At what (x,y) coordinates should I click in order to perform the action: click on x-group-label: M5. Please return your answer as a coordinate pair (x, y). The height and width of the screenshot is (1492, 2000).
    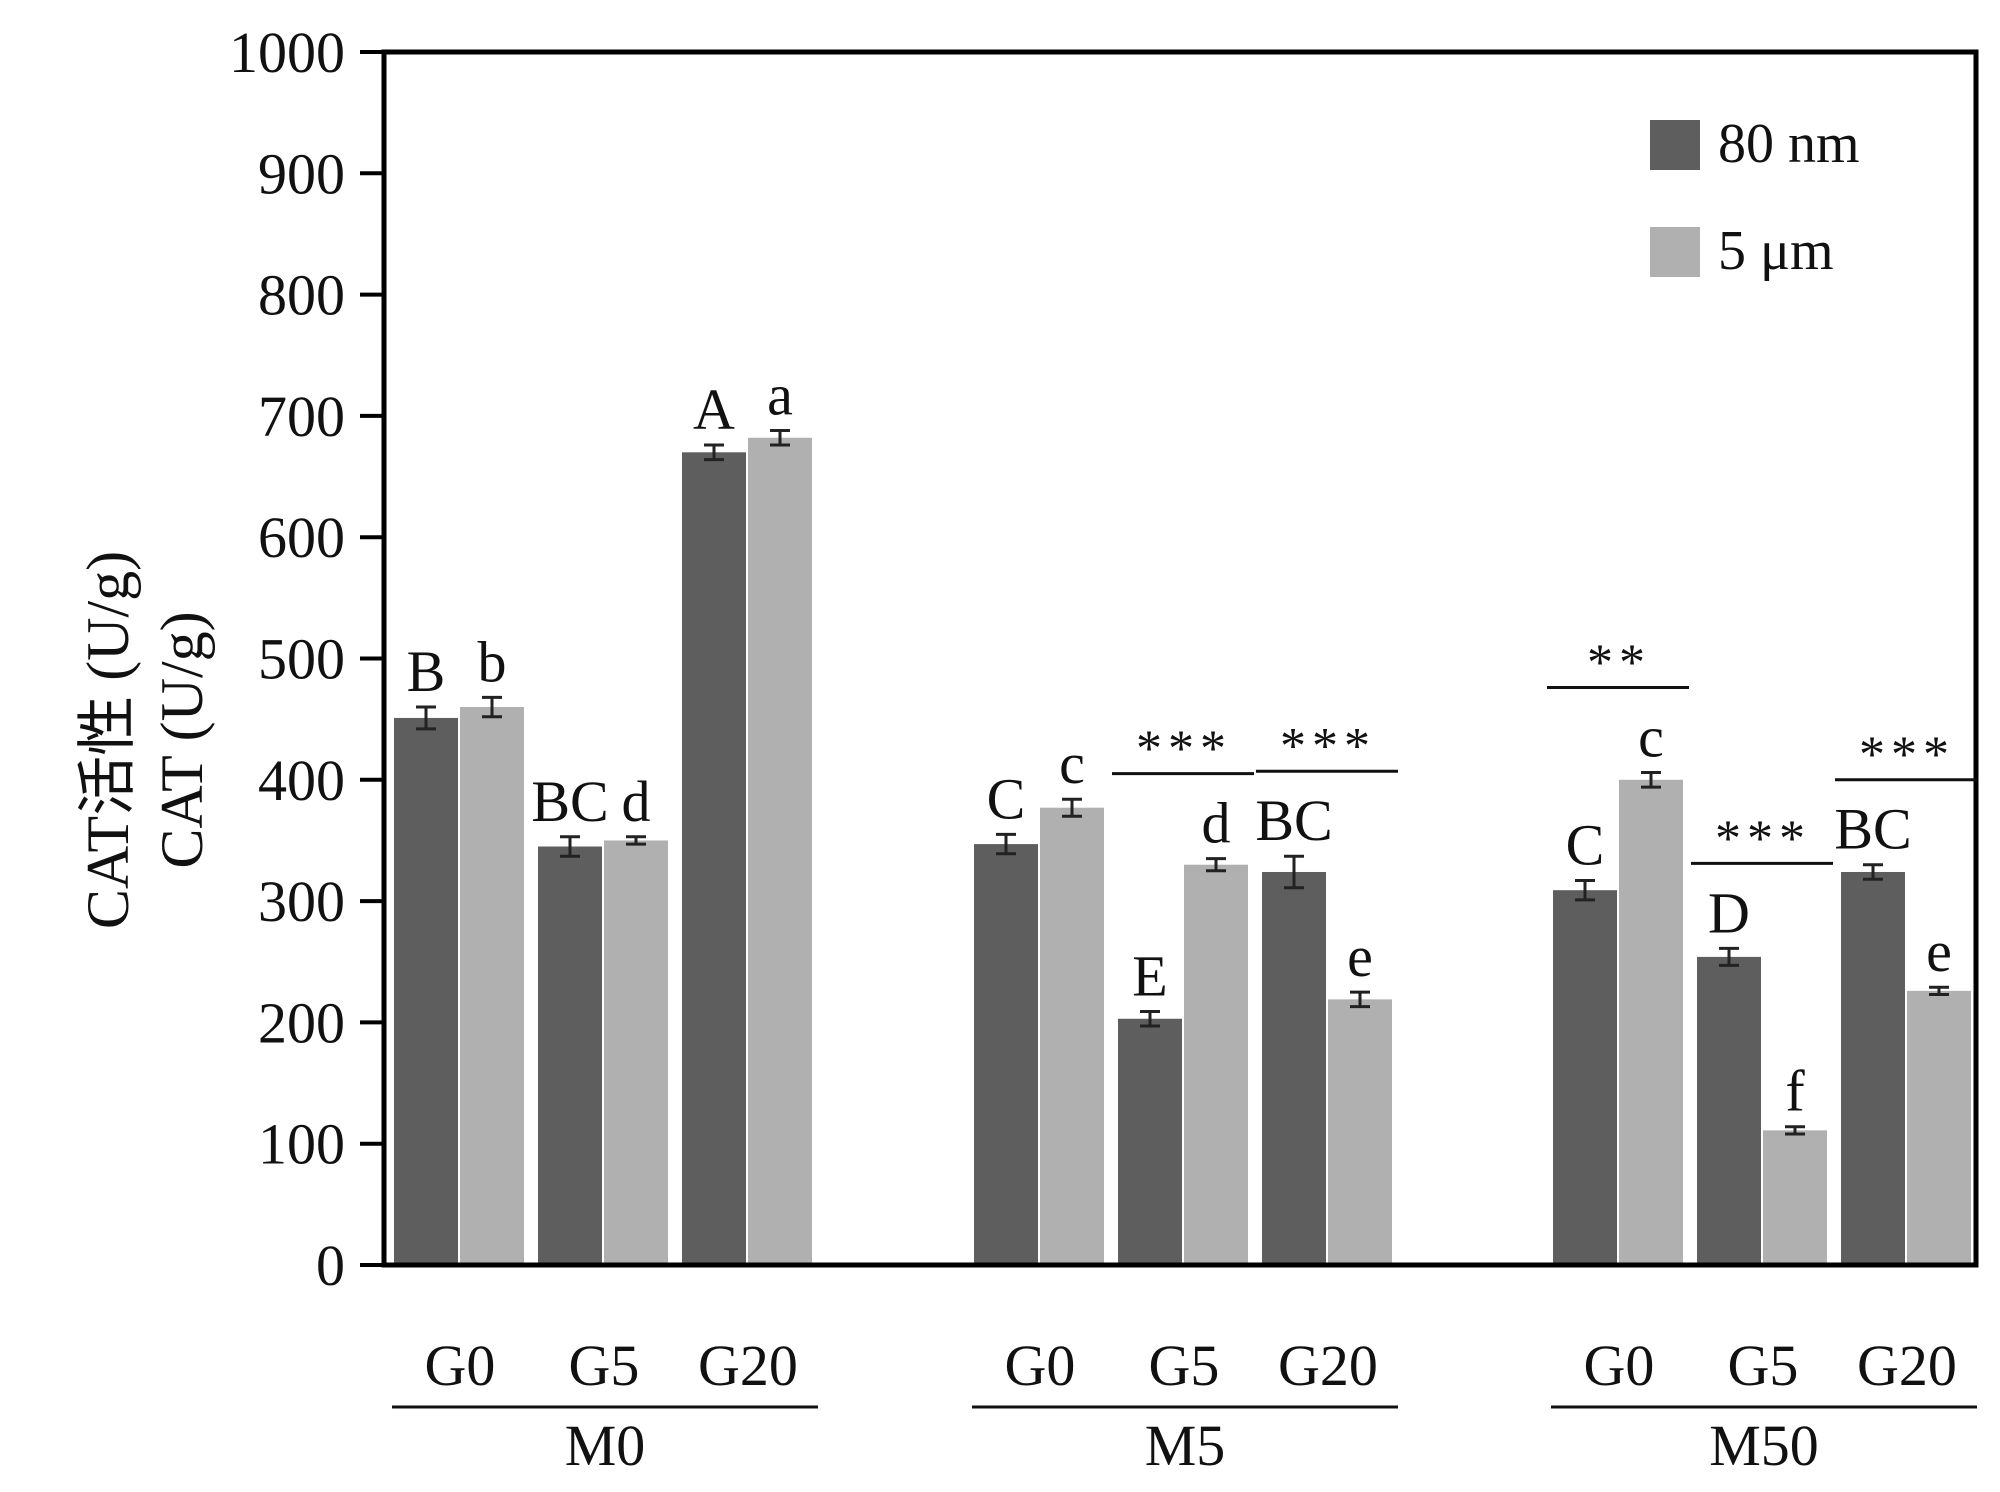
    Looking at the image, I should click on (1185, 1445).